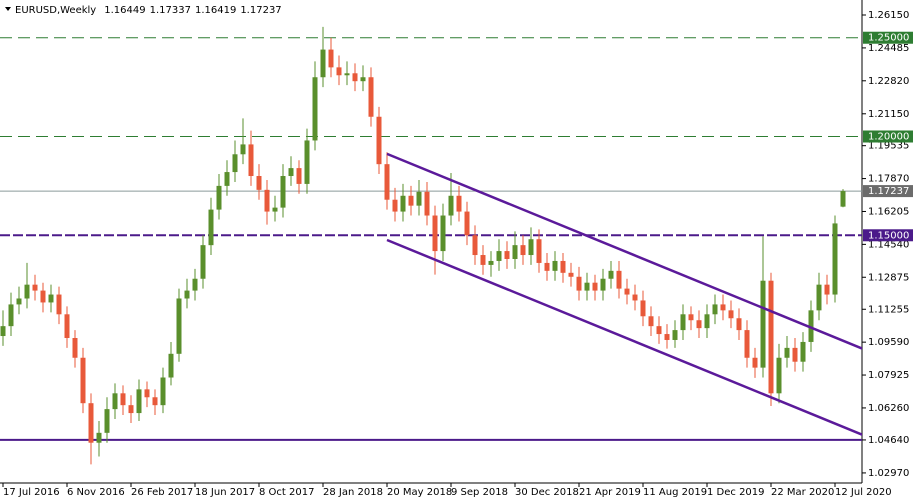 The image size is (915, 500). I want to click on level-tag-label: 1.25000, so click(888, 38).